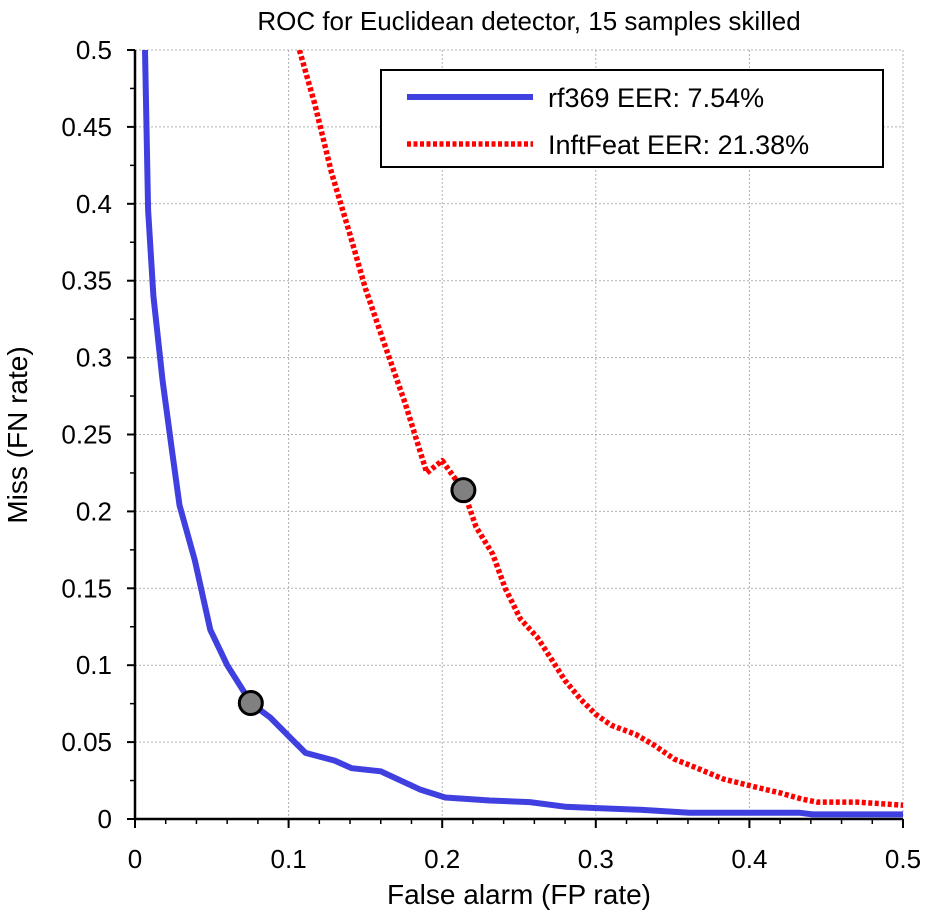  Describe the element at coordinates (94, 665) in the screenshot. I see `y-tick-label: 0.1` at that location.